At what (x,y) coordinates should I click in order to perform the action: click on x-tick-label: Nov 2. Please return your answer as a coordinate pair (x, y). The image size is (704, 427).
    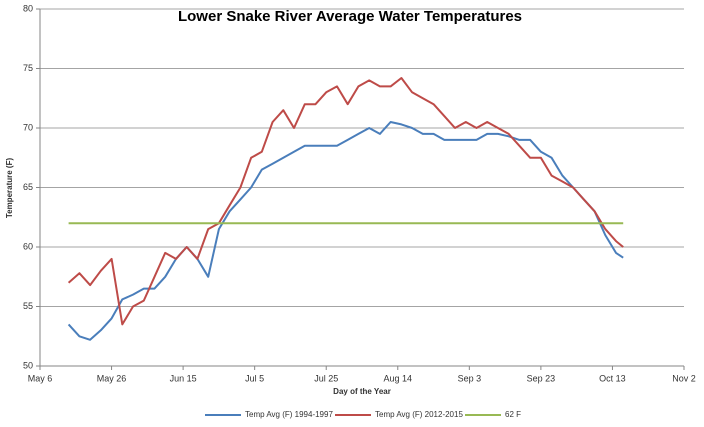
    Looking at the image, I should click on (684, 378).